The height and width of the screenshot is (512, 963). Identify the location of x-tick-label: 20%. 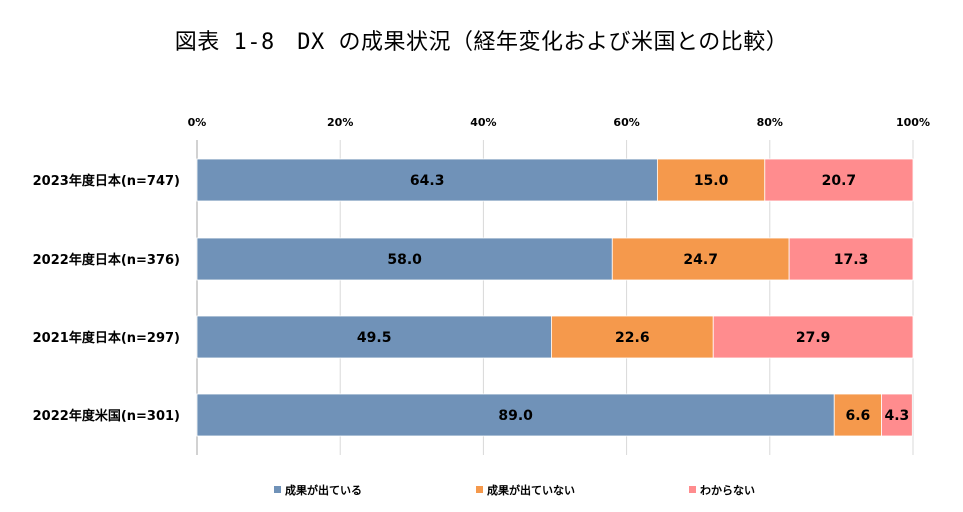
(340, 122).